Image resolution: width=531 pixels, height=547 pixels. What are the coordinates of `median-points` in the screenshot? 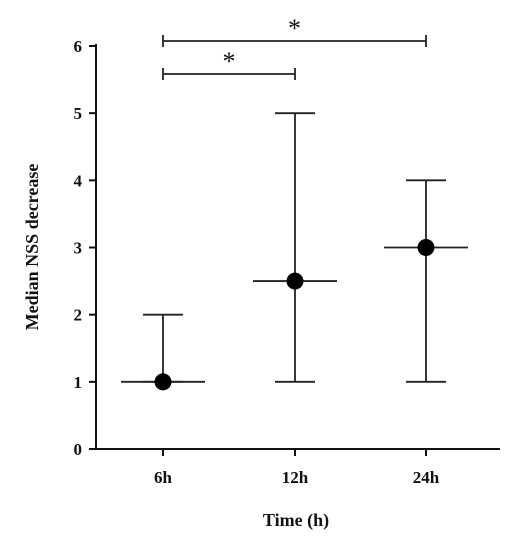 It's located at (294, 315).